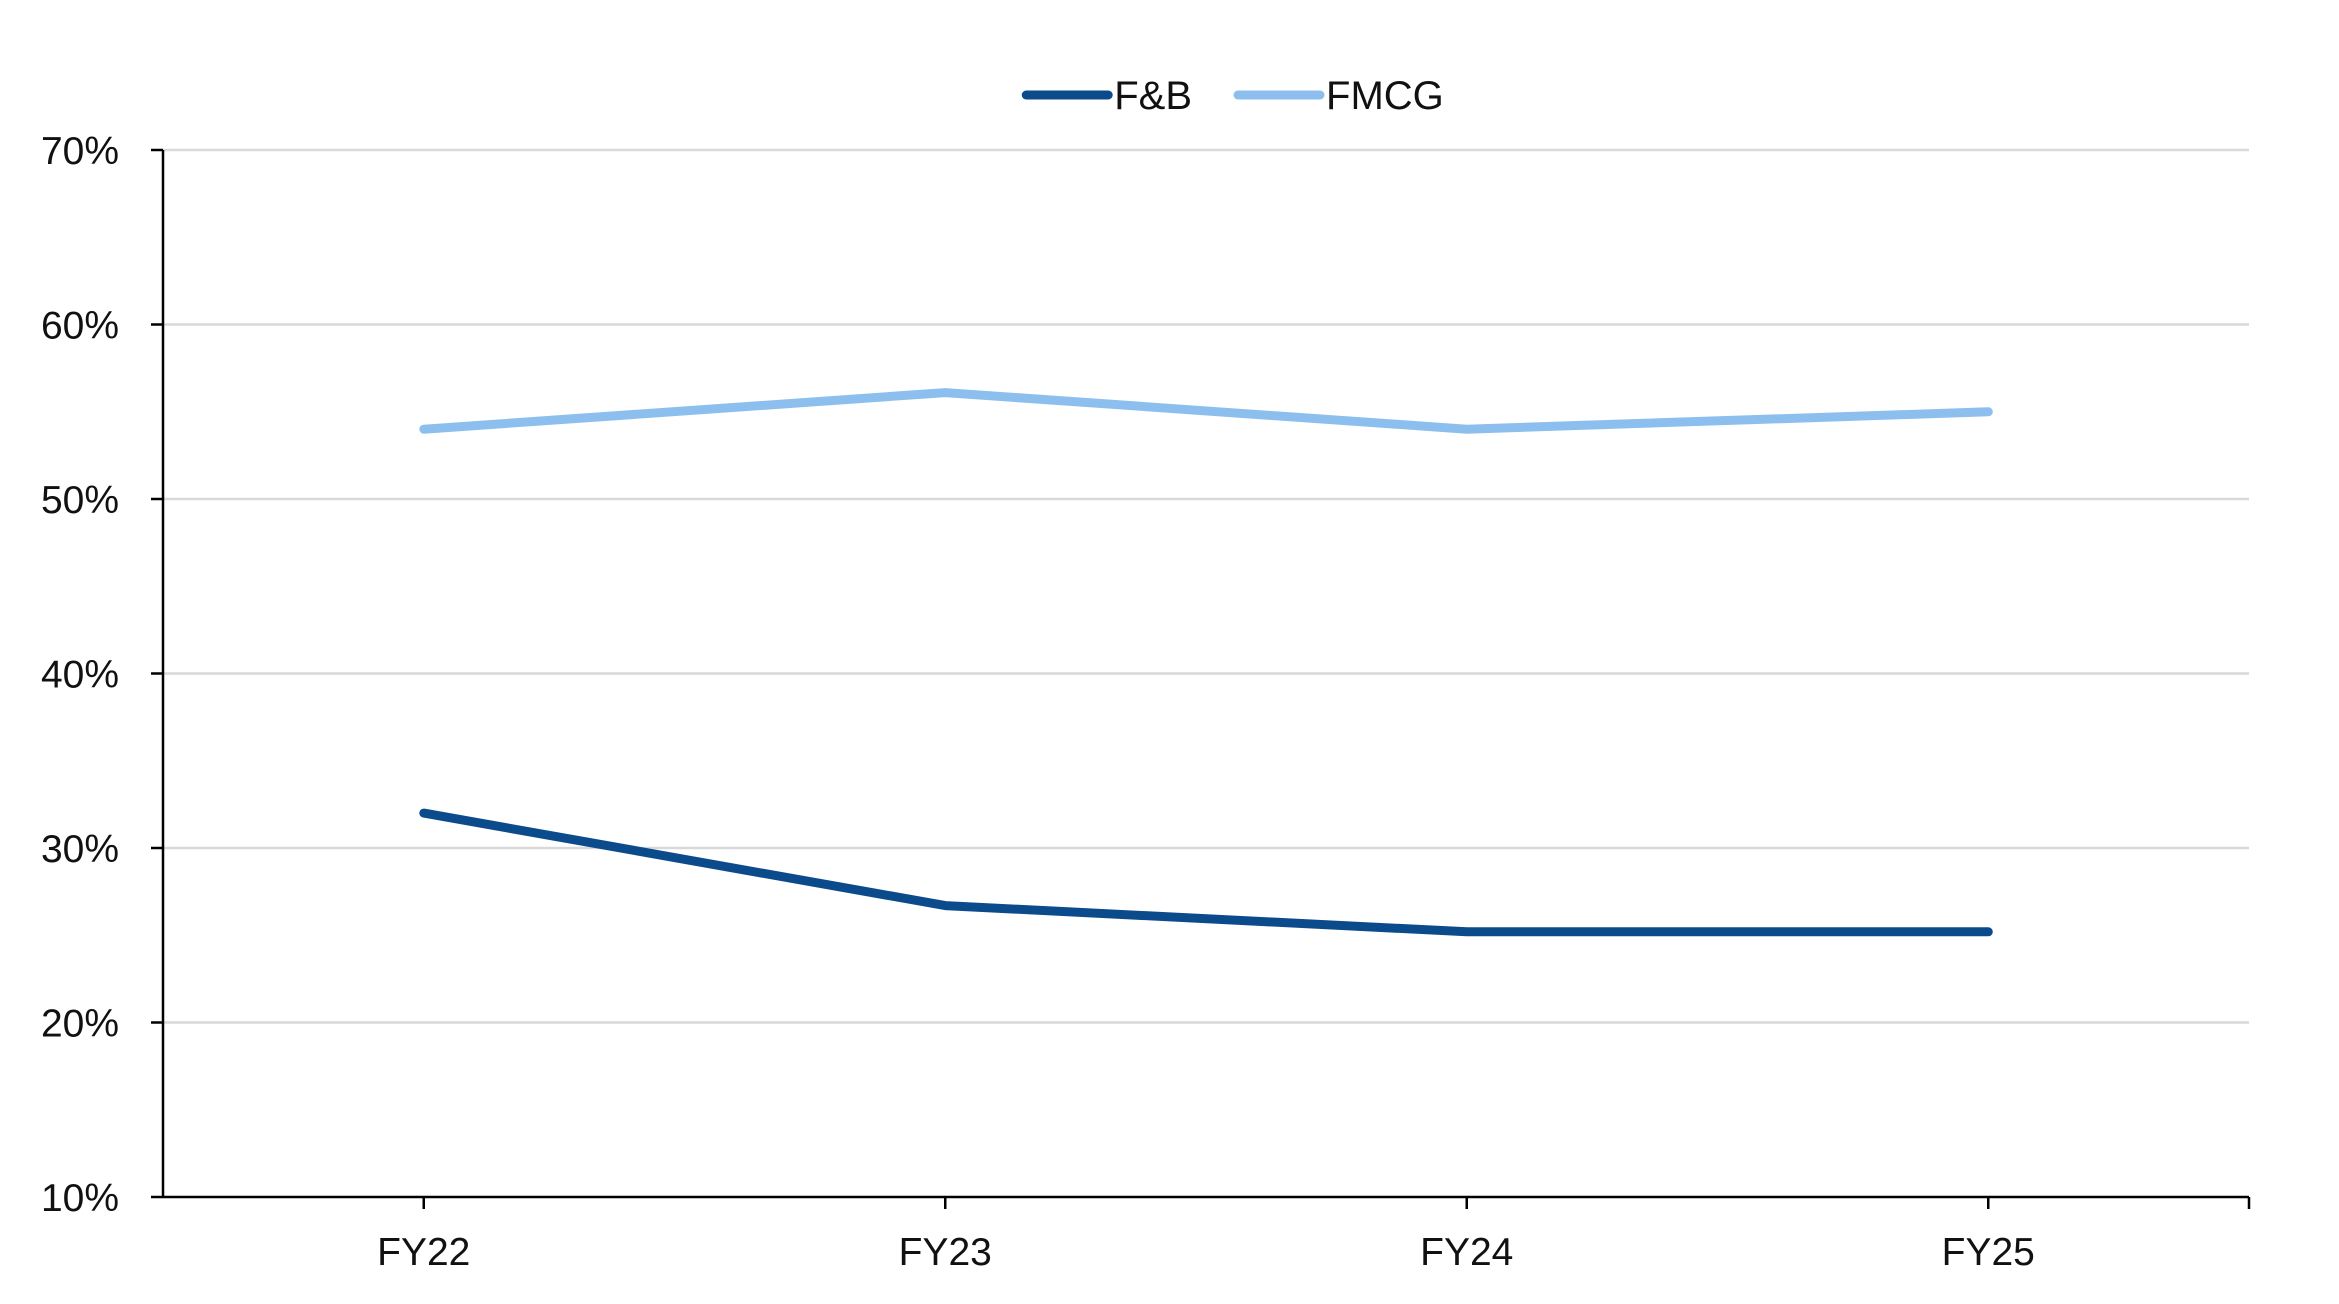 Image resolution: width=2339 pixels, height=1304 pixels. What do you see at coordinates (423, 1252) in the screenshot?
I see `x-tick-label: FY22` at bounding box center [423, 1252].